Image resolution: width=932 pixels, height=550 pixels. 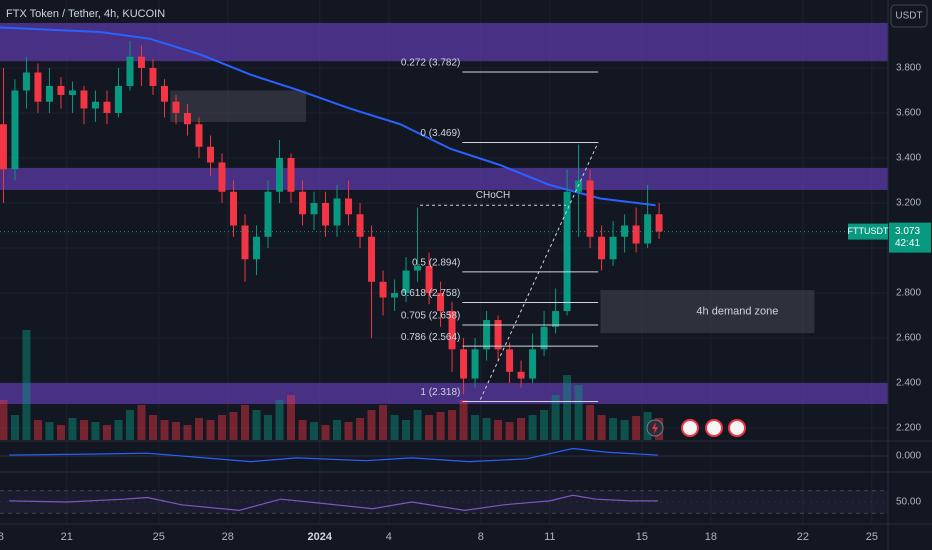 What do you see at coordinates (908, 428) in the screenshot?
I see `y-tick-label: 2.200` at bounding box center [908, 428].